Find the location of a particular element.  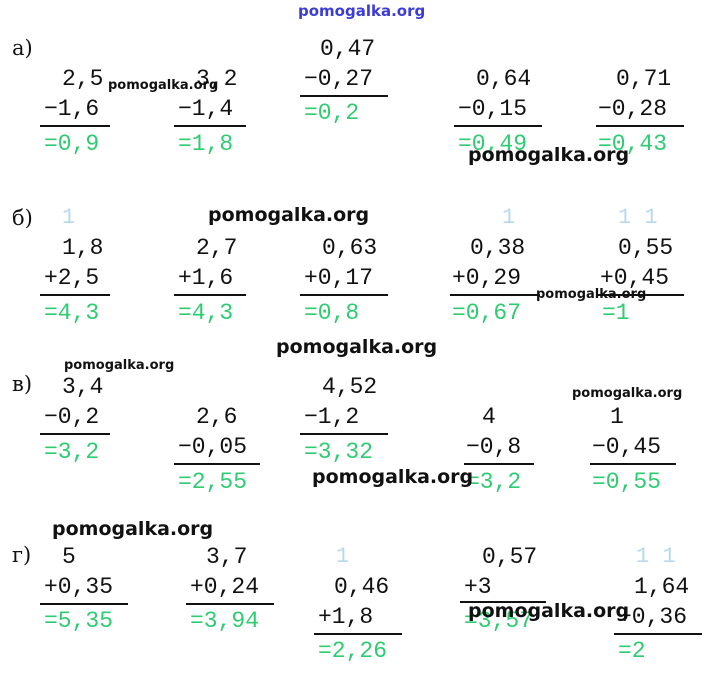

result: =0,8 is located at coordinates (332, 313).